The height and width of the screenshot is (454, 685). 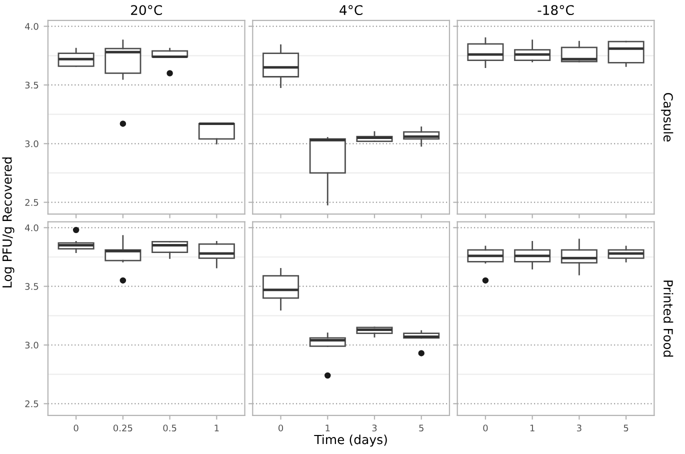 What do you see at coordinates (169, 428) in the screenshot?
I see `x-tick-label: 0.5` at bounding box center [169, 428].